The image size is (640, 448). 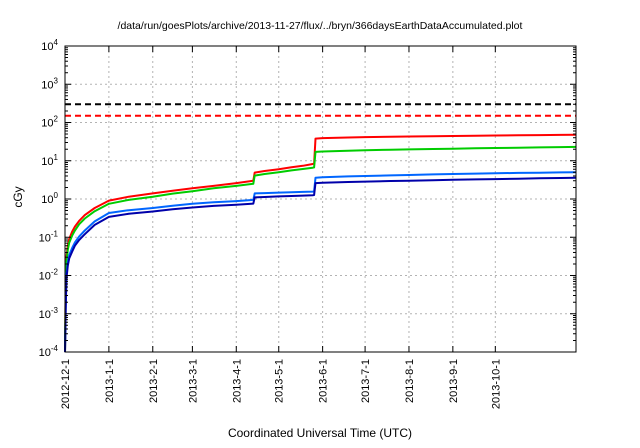 I want to click on svg-text: 10⁻¹, so click(x=49, y=236).